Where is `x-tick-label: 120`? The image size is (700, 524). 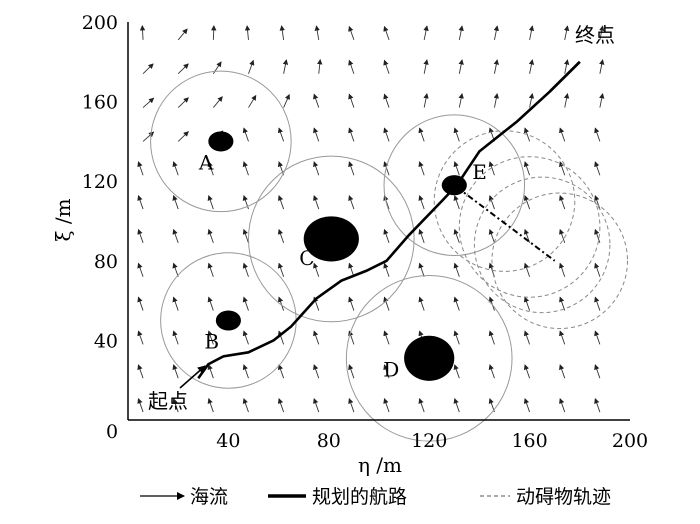
x-tick-label: 120 is located at coordinates (429, 441).